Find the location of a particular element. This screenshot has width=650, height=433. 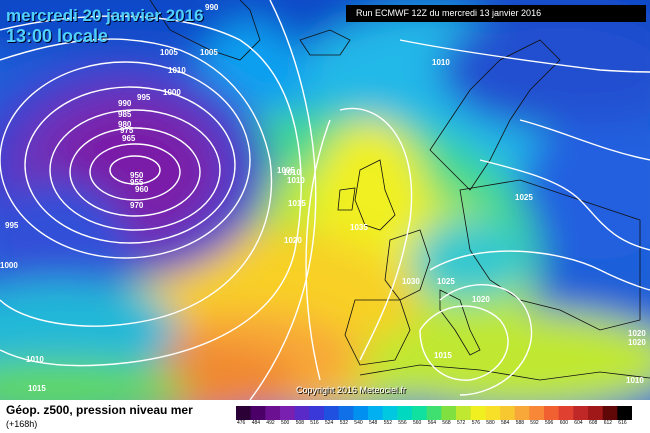

color-scale-tick-label: 524 is located at coordinates (329, 423).